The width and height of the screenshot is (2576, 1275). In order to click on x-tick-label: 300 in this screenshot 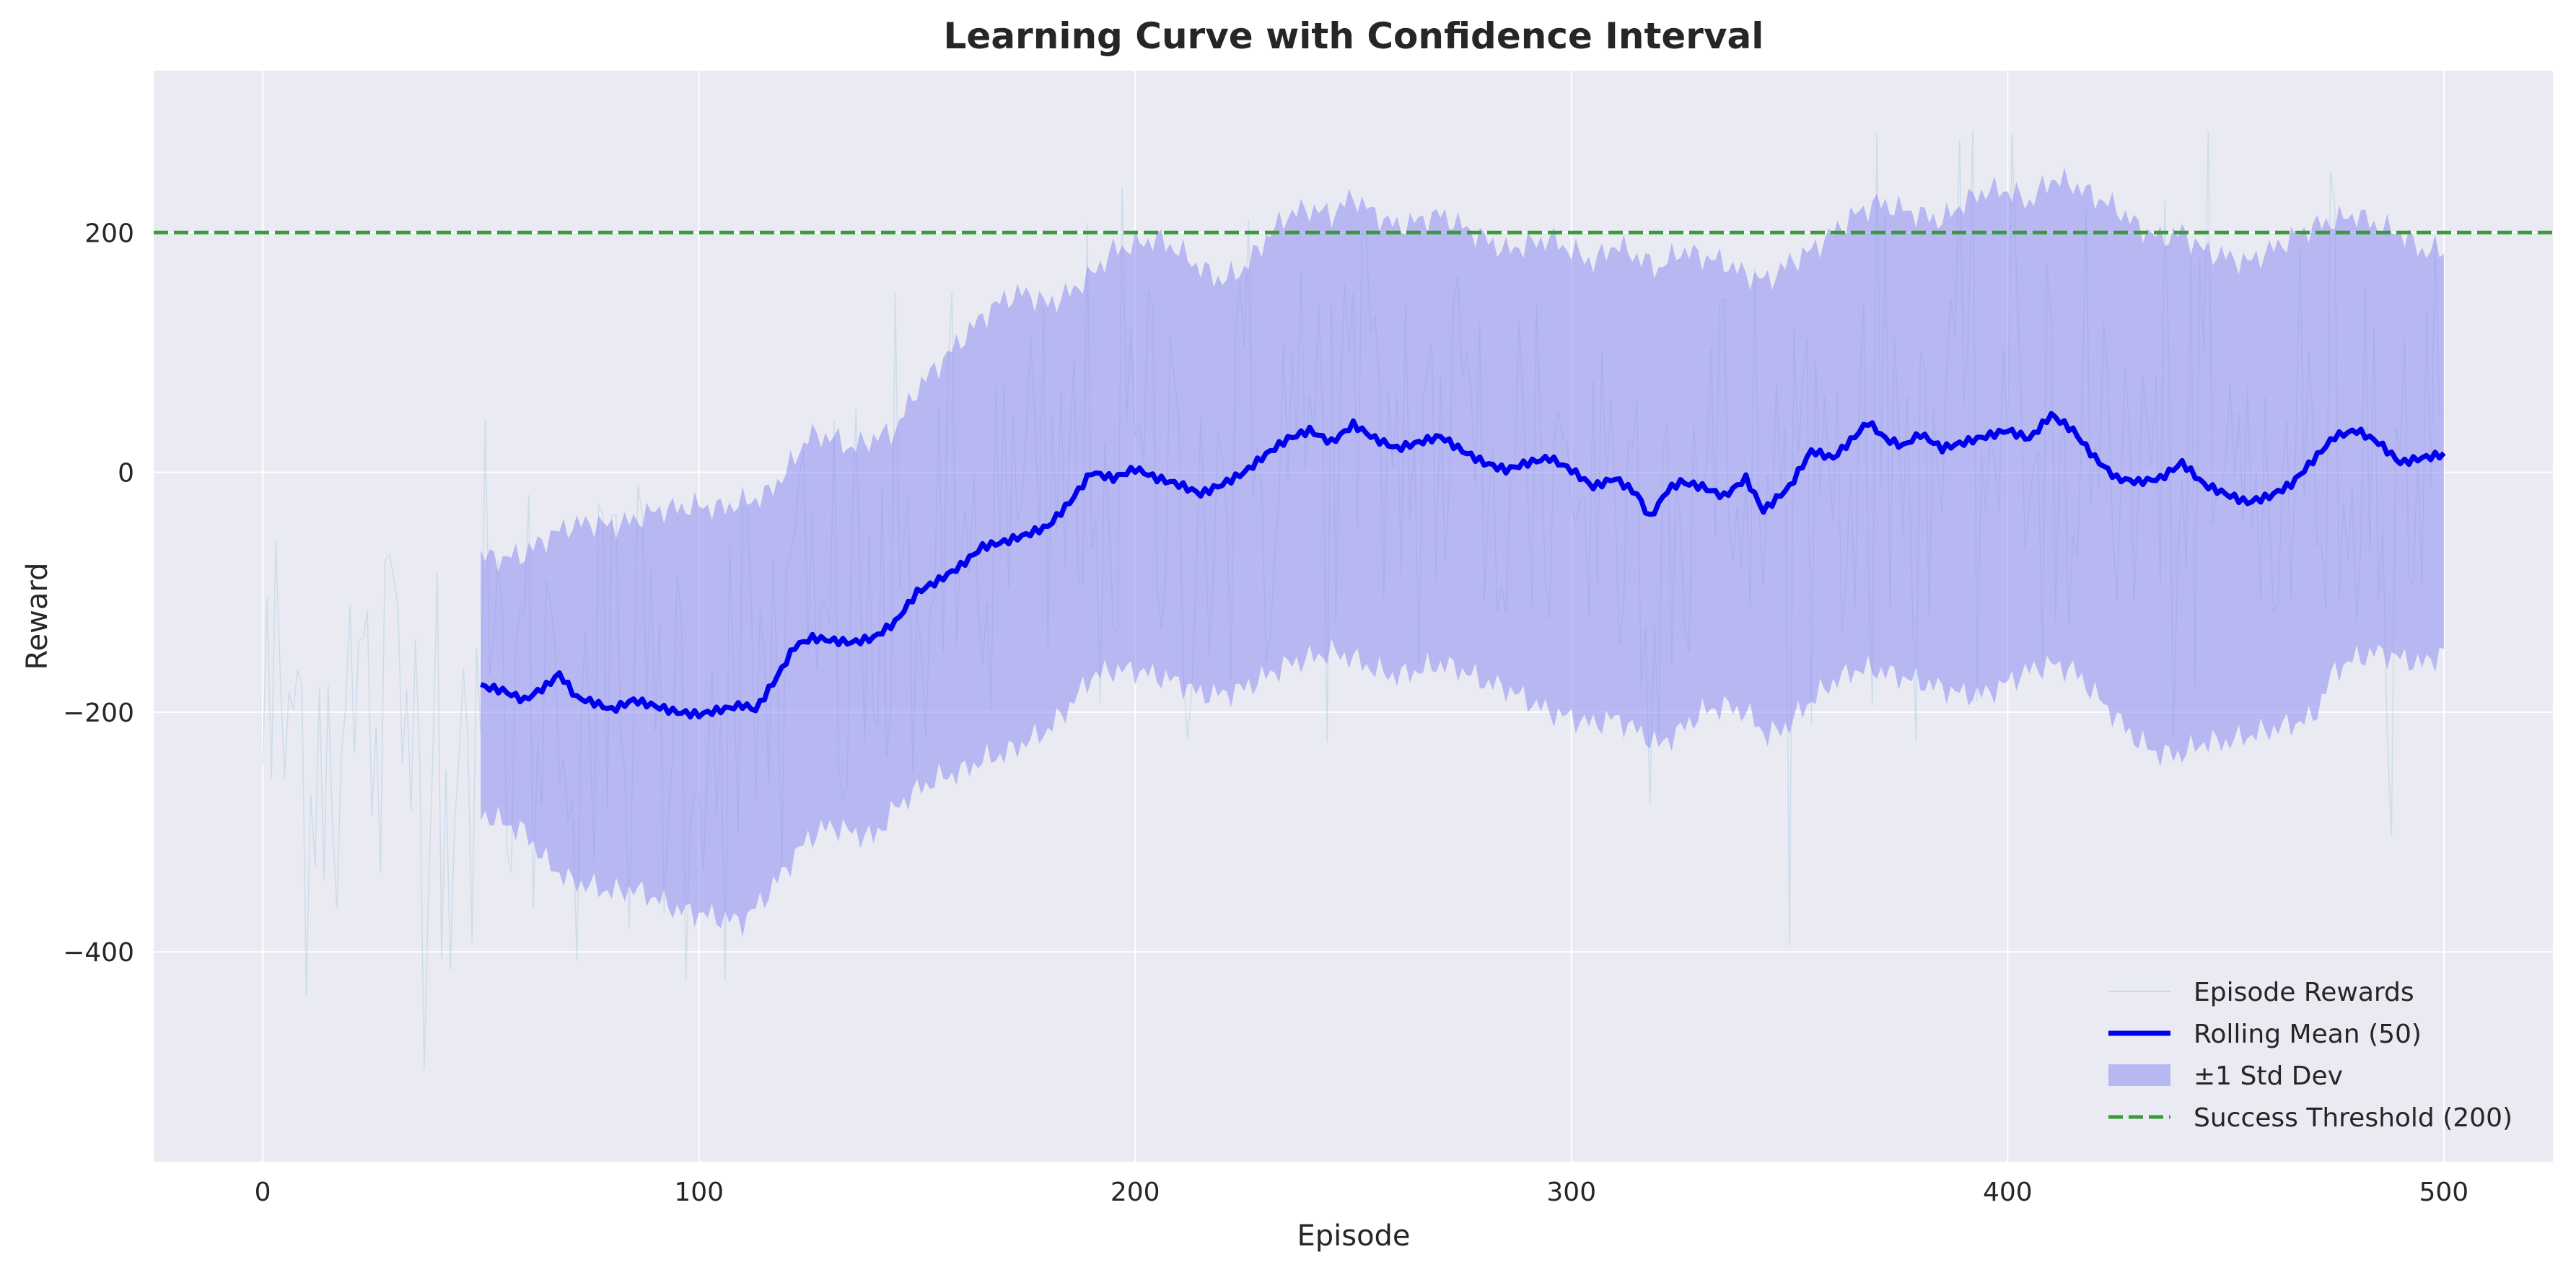, I will do `click(1571, 1193)`.